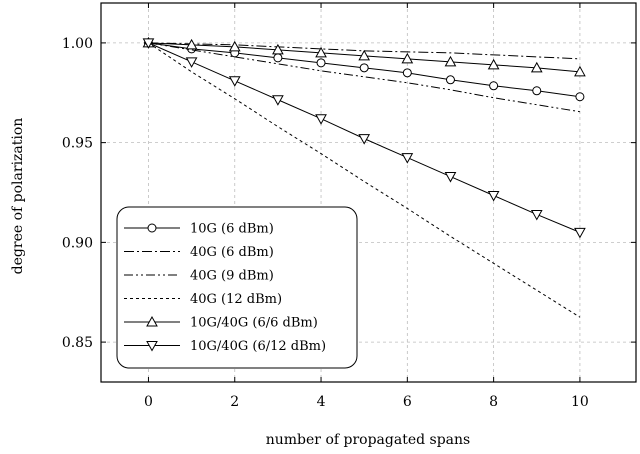  Describe the element at coordinates (258, 346) in the screenshot. I see `legend-label: 10G/40G (6/12 dBm)` at that location.